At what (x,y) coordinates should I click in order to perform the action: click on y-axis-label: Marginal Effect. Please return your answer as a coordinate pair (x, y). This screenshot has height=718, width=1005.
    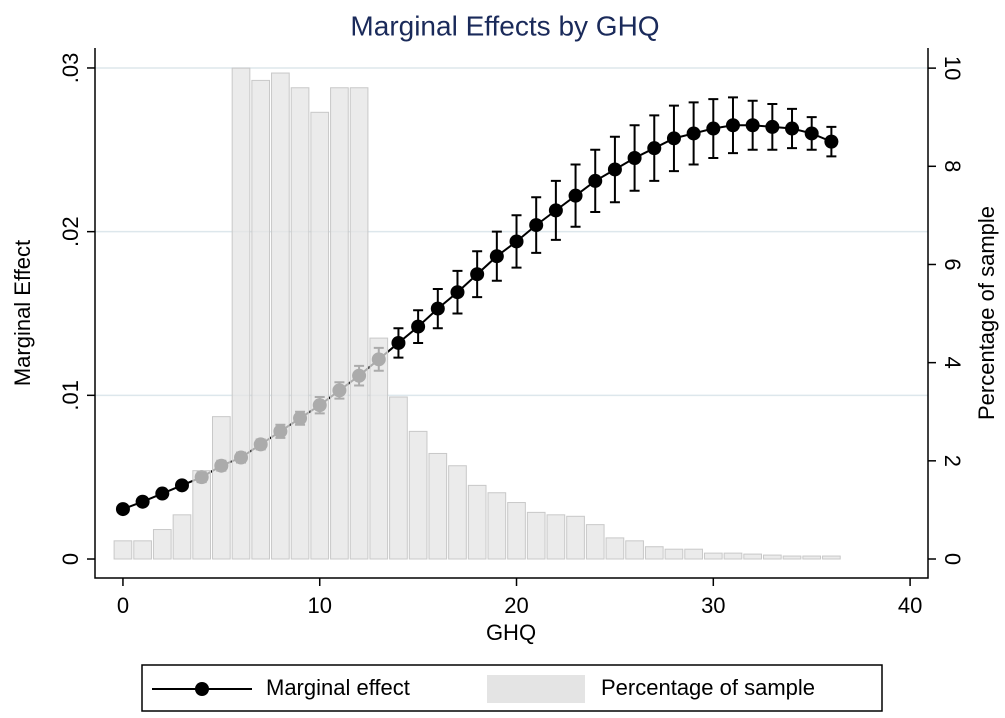
    Looking at the image, I should click on (22, 313).